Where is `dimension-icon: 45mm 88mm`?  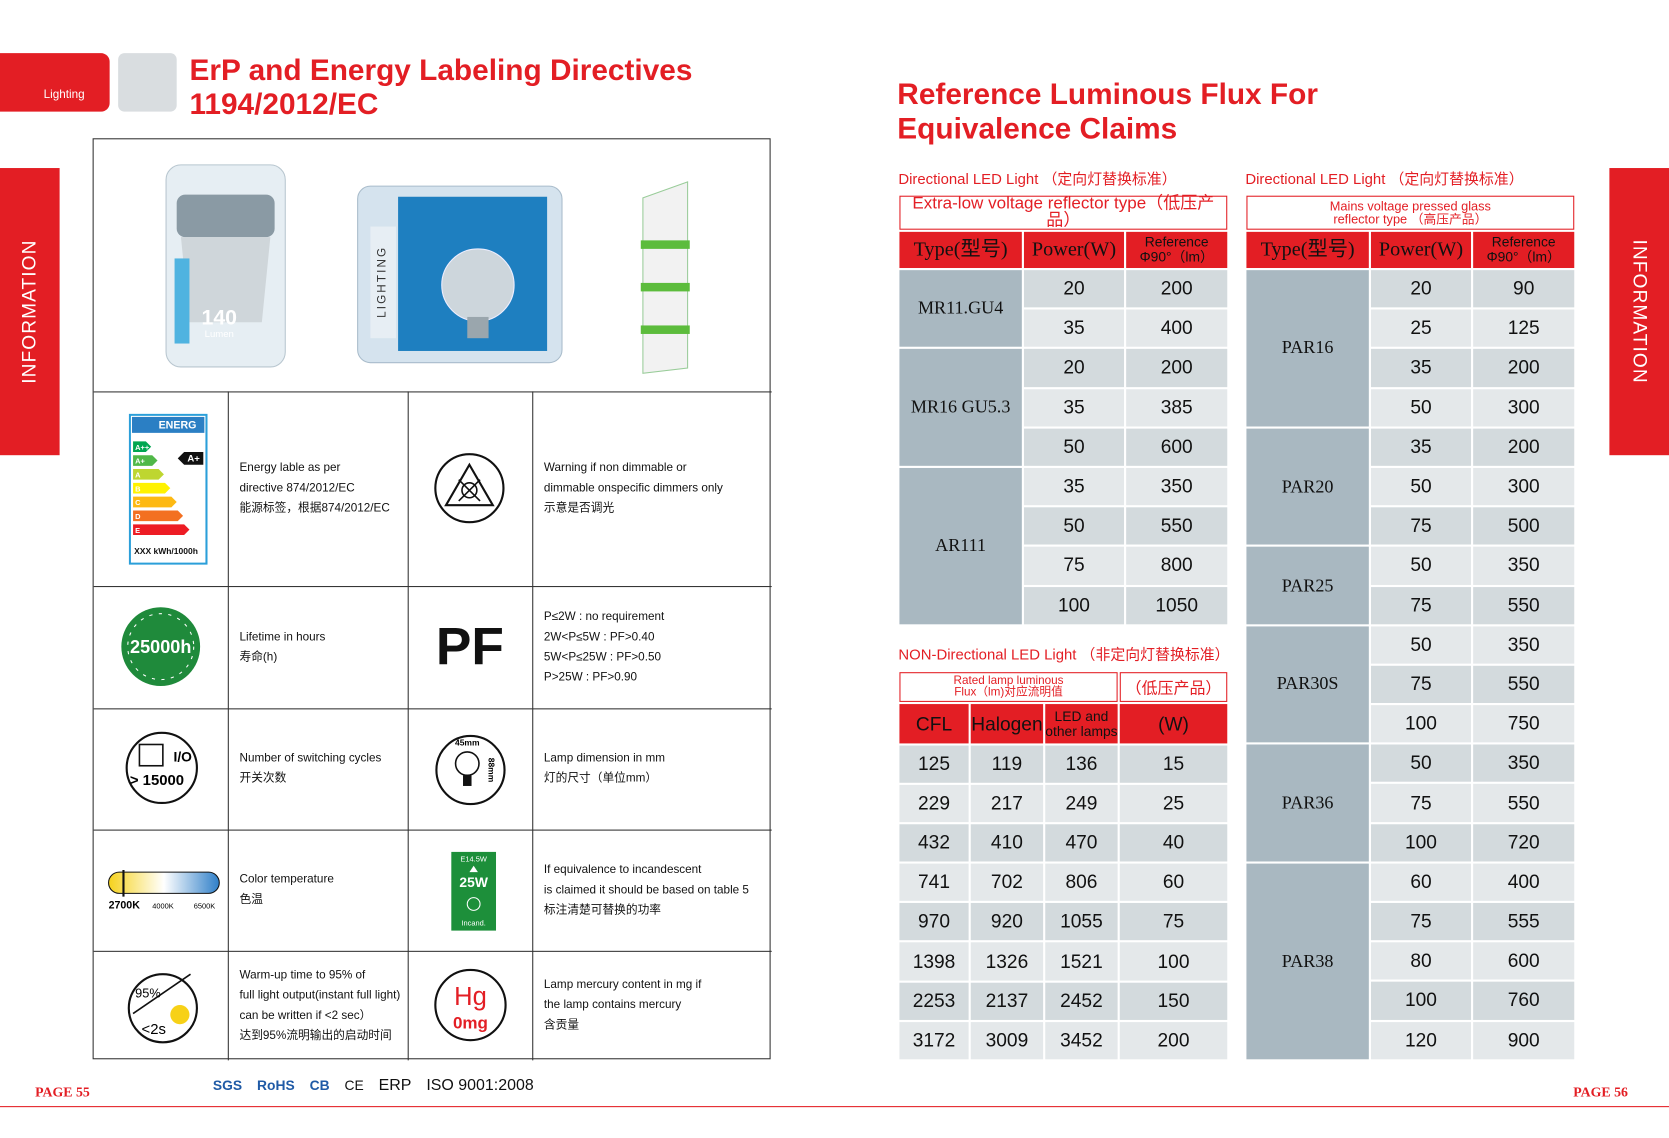
dimension-icon: 45mm 88mm is located at coordinates (470, 770).